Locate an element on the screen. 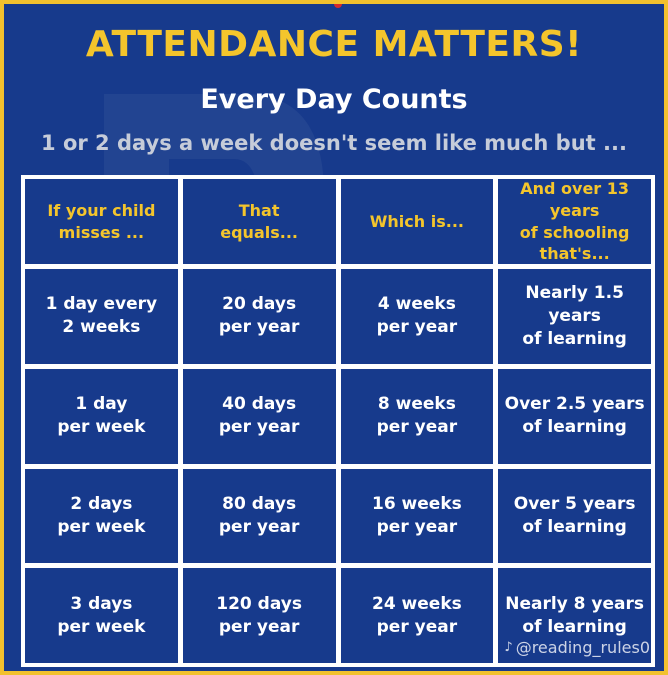 The image size is (668, 675). music-note-icon: ♪ is located at coordinates (508, 647).